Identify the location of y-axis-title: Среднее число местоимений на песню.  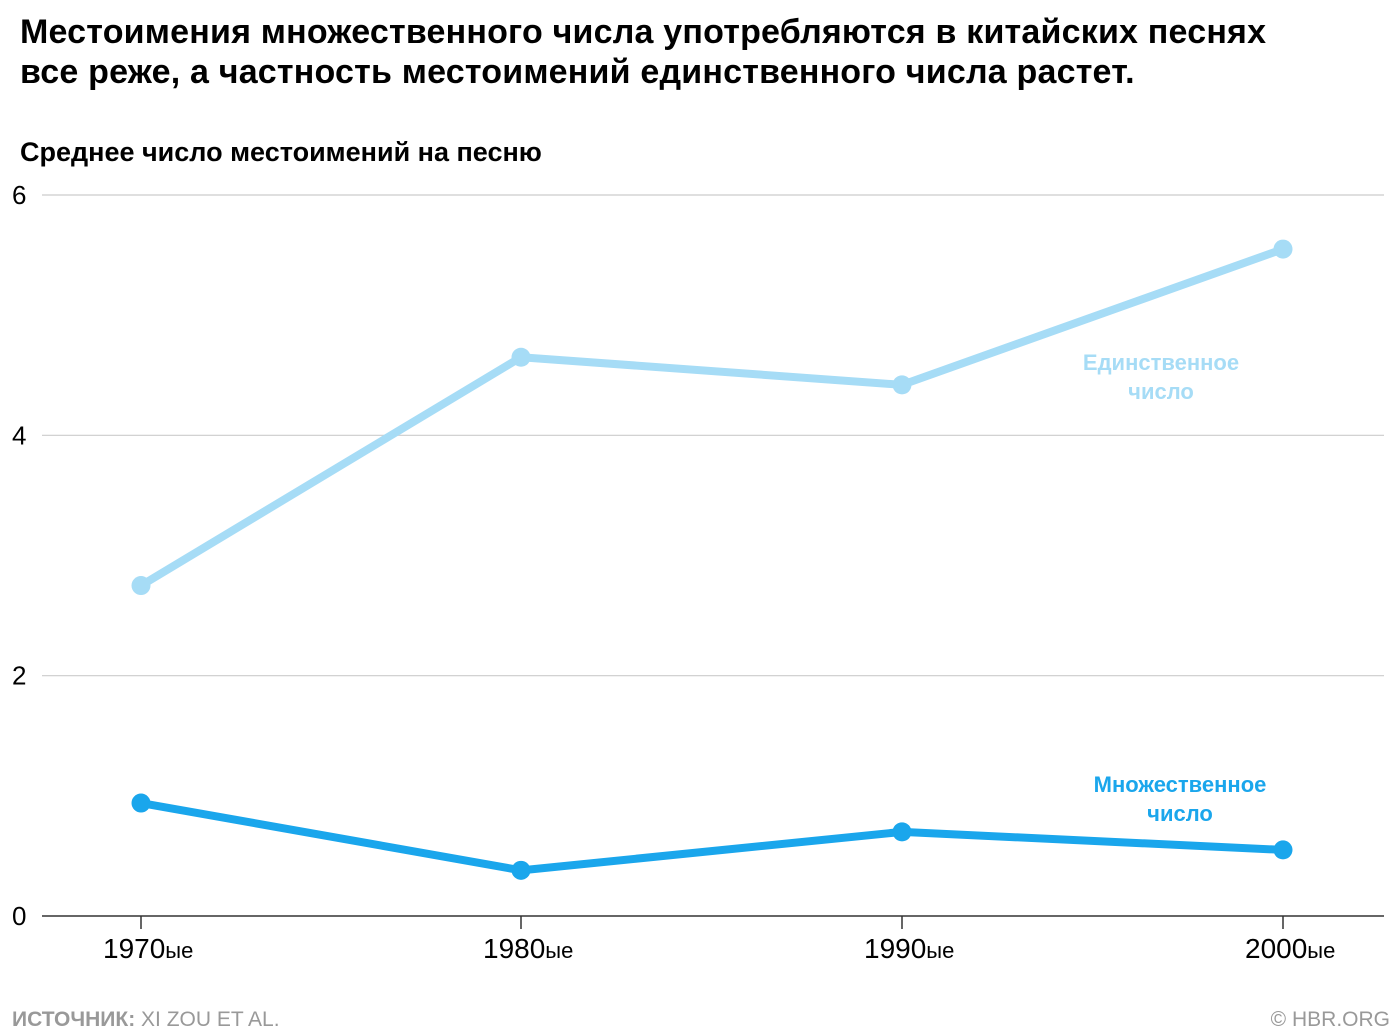
(281, 152).